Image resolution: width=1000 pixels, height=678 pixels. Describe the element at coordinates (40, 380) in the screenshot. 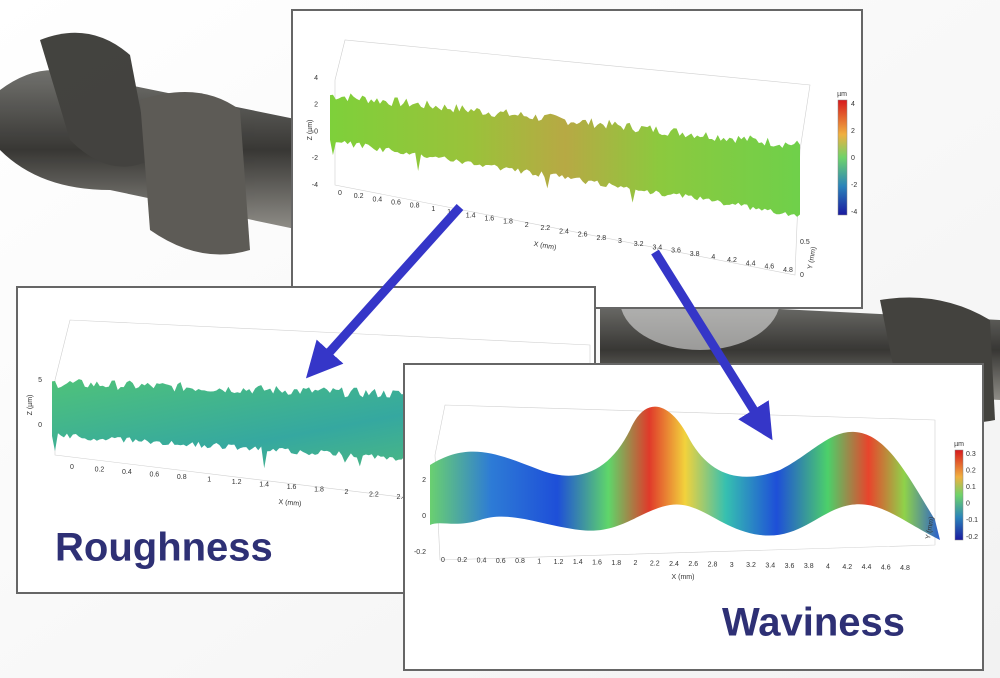

I see `tick-label: 5` at that location.